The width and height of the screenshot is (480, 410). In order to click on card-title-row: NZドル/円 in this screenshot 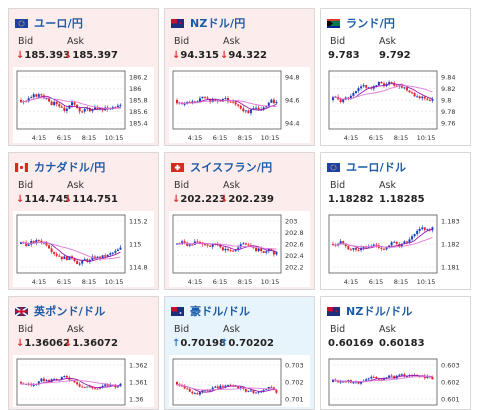, I will do `click(208, 23)`.